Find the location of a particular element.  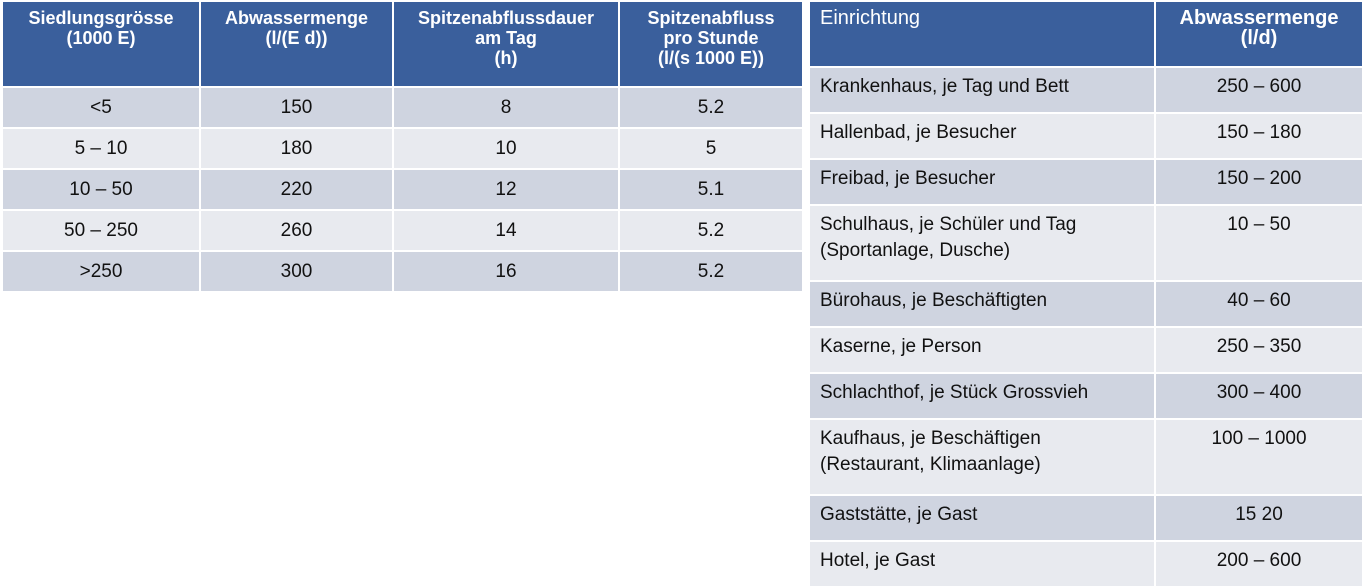

cell-peak-duration: 14 is located at coordinates (506, 230).